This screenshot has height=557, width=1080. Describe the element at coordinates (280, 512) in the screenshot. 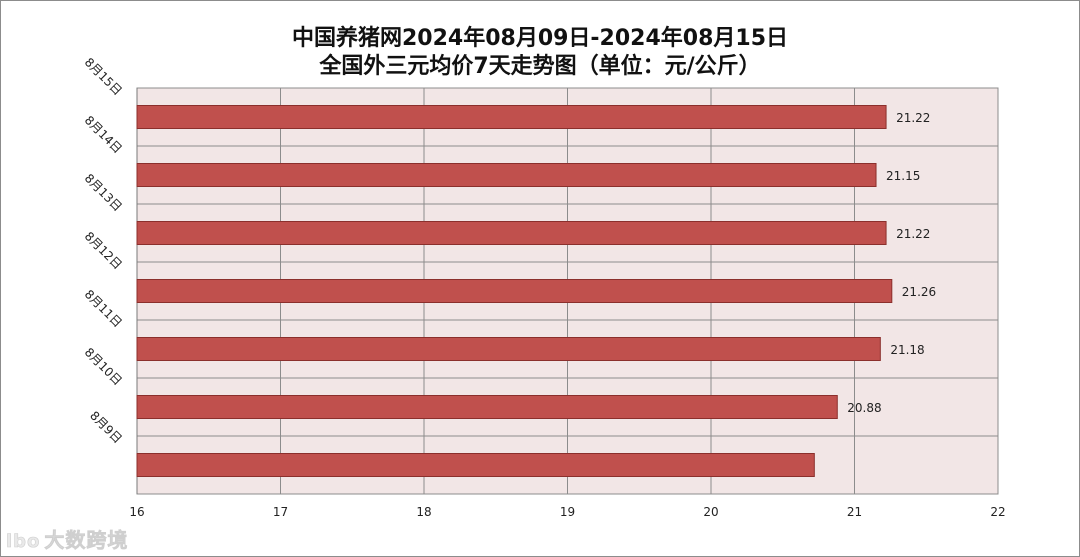

I see `x-tick-label: 17` at that location.